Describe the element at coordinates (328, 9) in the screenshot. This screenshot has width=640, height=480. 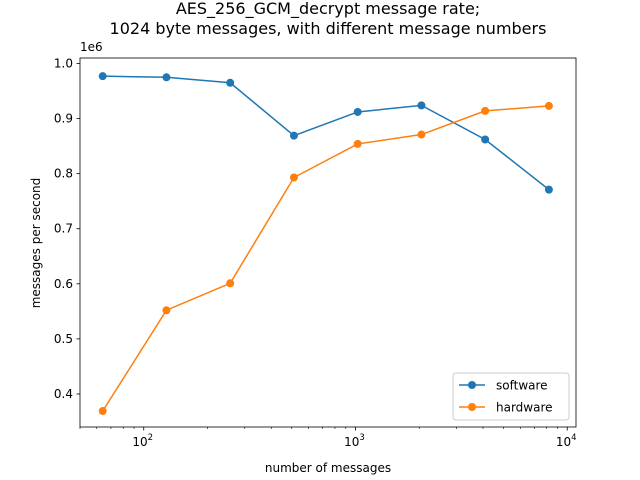
I see `chart-title-line-1: AES_256_GCM_decrypt message rate;` at that location.